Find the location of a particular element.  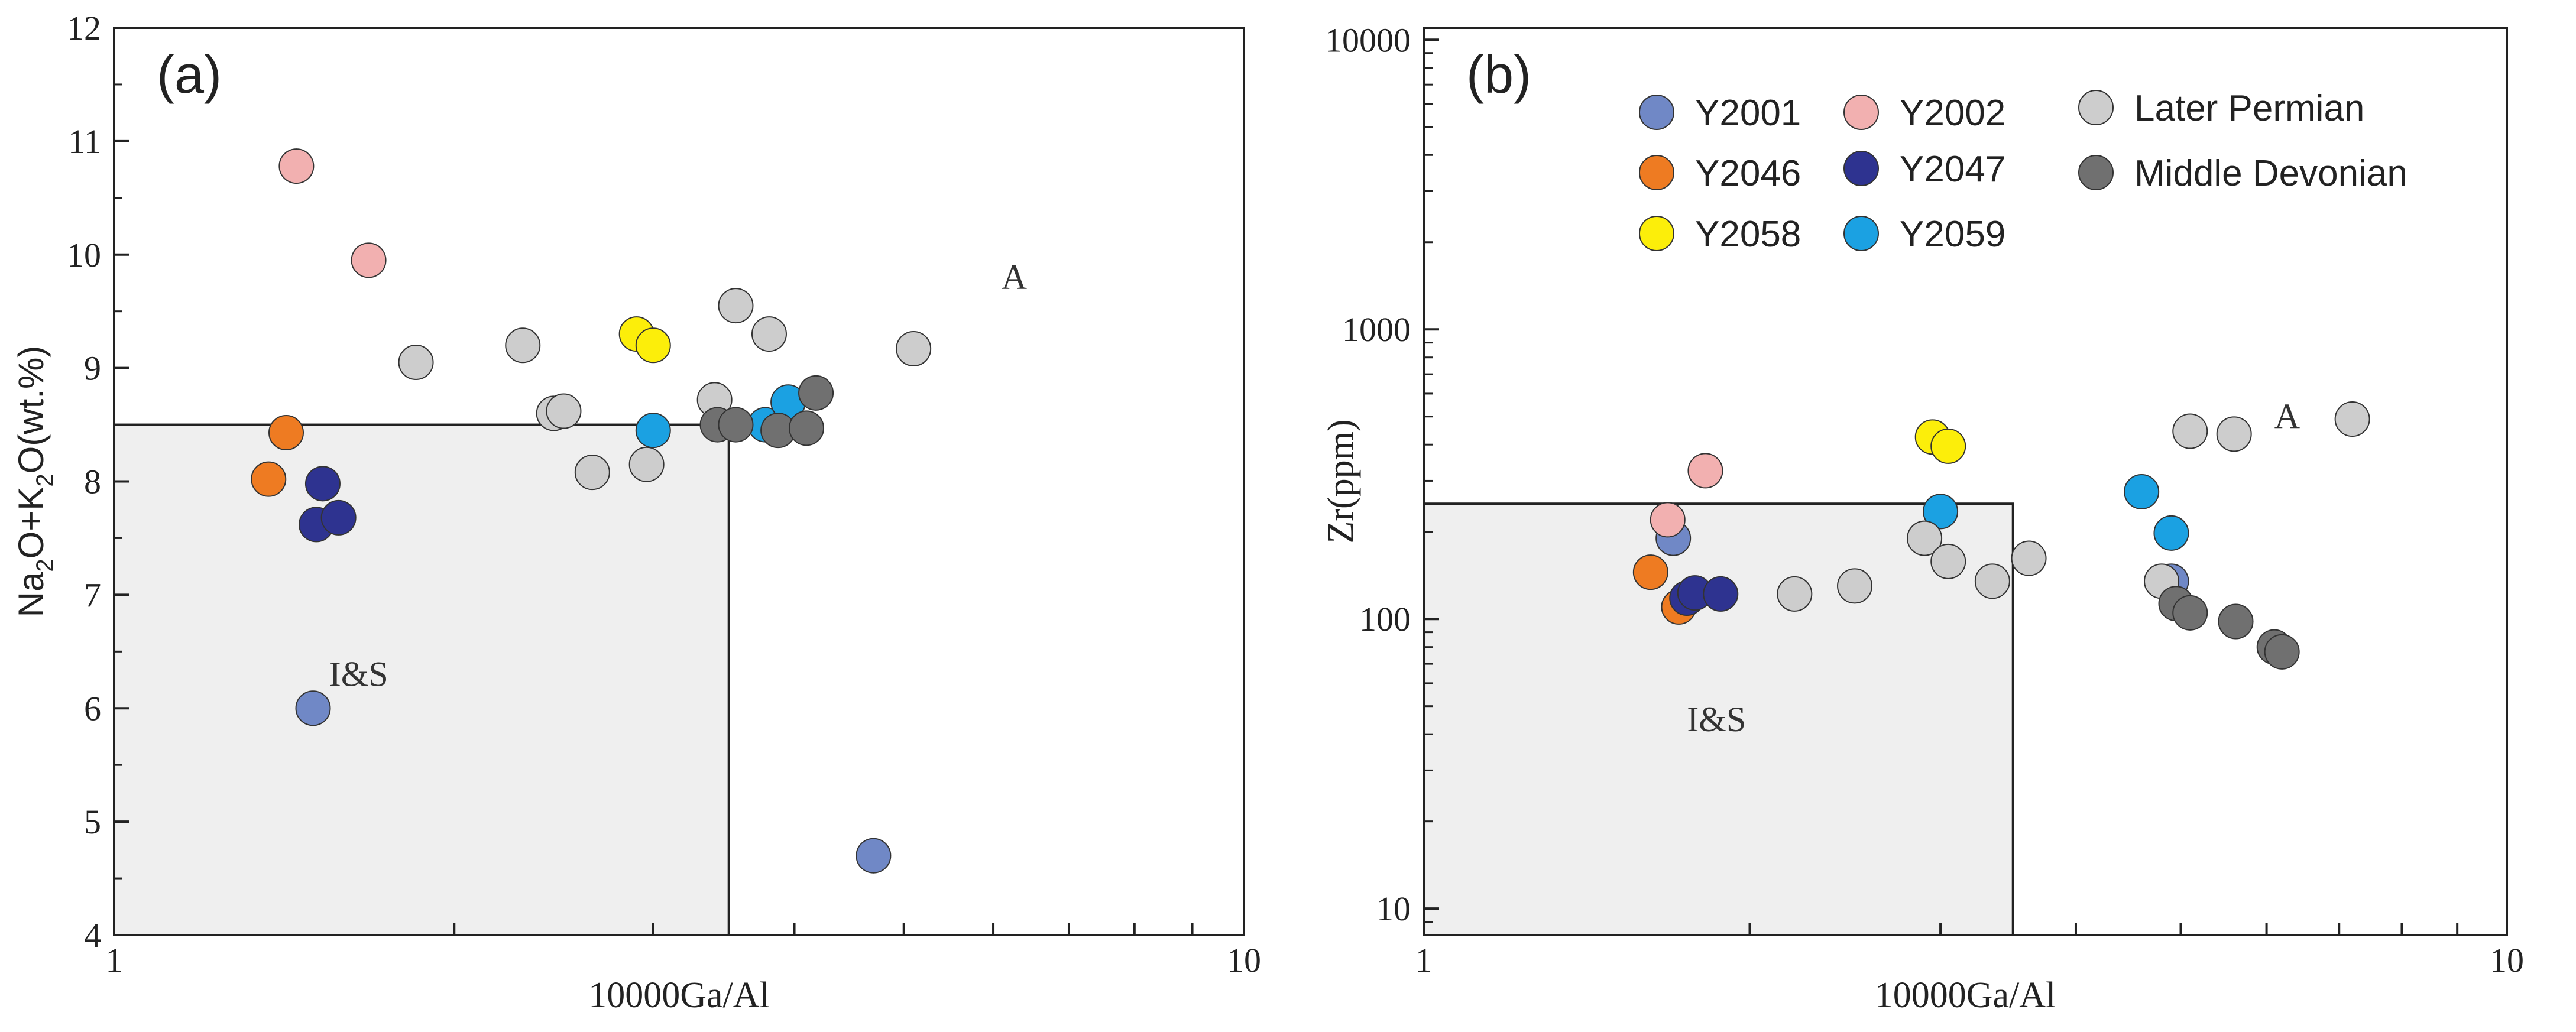

legend-label-y2046: Y2046 is located at coordinates (1748, 173).